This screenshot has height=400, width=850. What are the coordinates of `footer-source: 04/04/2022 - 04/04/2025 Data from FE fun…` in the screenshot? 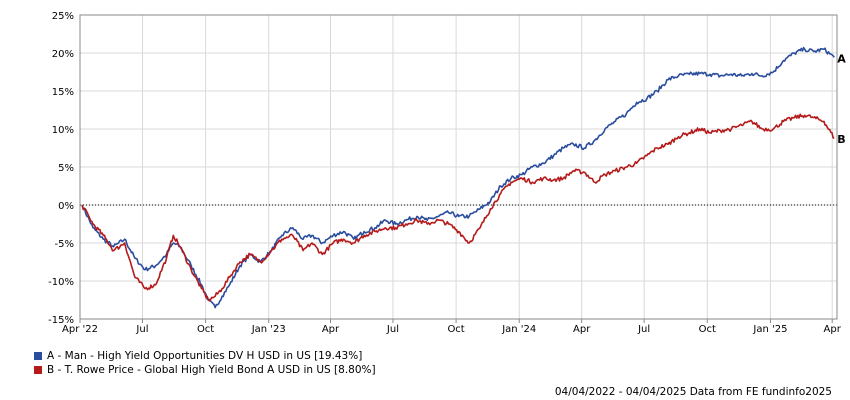 It's located at (693, 392).